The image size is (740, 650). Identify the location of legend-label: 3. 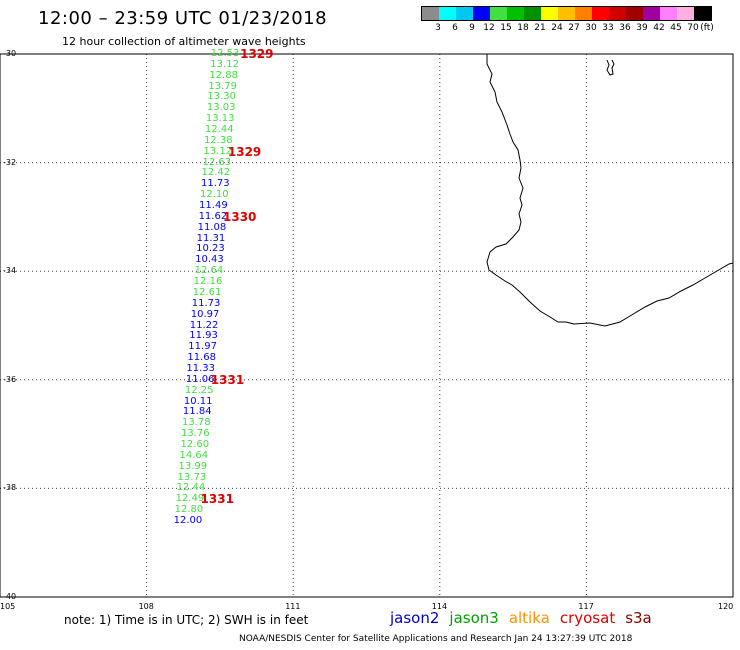
(438, 28).